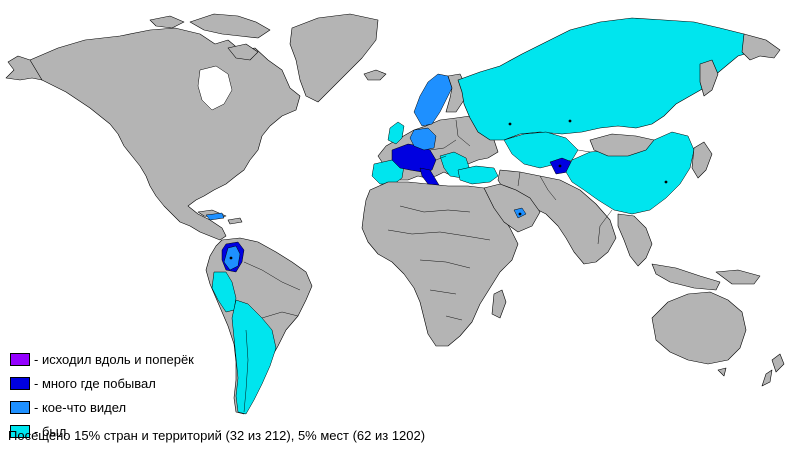 This screenshot has height=450, width=800. What do you see at coordinates (215, 88) in the screenshot?
I see `hudson-bay` at bounding box center [215, 88].